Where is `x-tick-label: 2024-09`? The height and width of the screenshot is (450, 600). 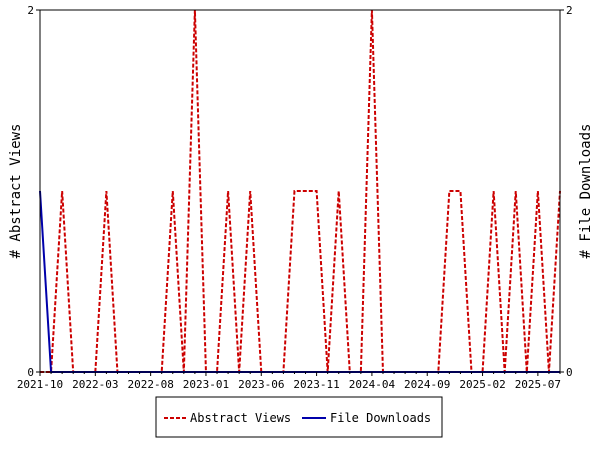
x-tick-label: 2024-09 is located at coordinates (427, 384).